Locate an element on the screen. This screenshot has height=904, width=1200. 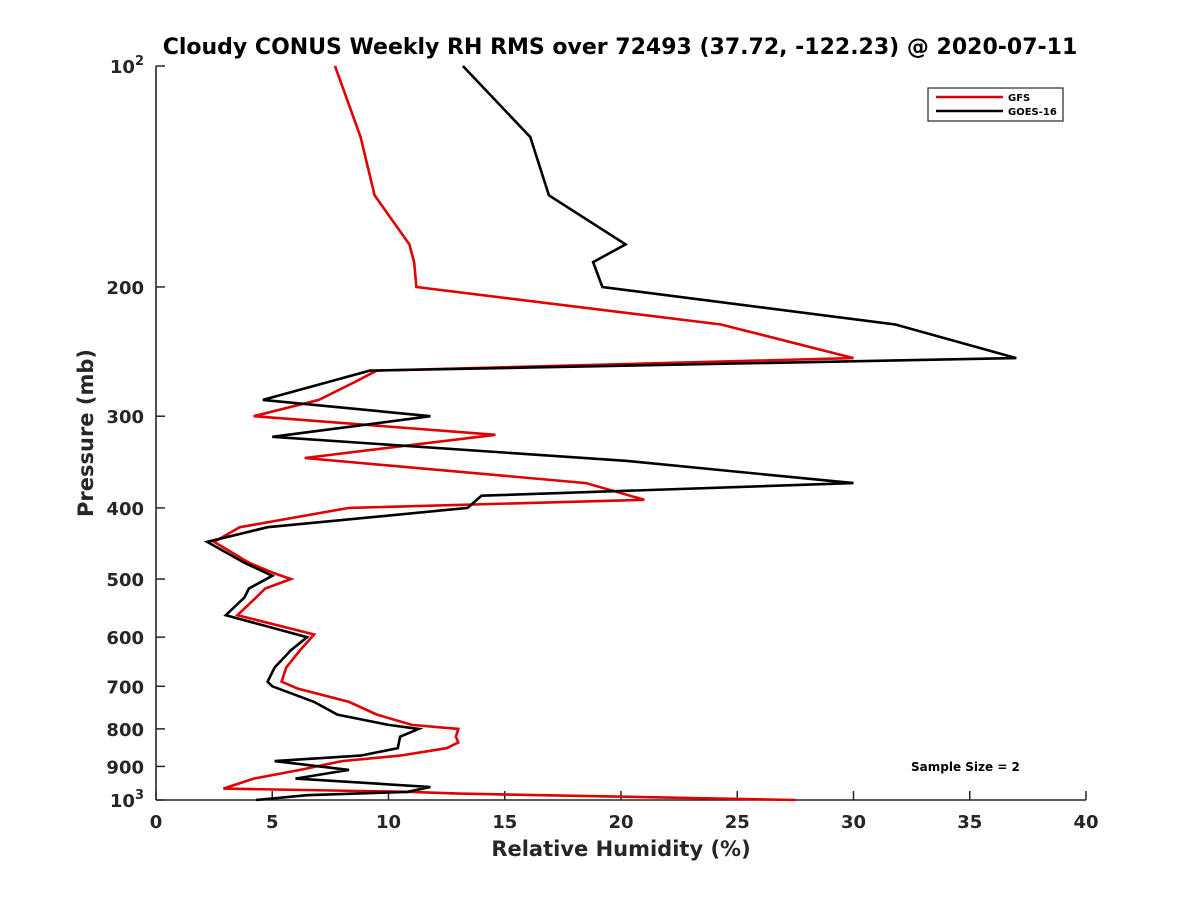
y-tick-label: 400 is located at coordinates (125, 509).